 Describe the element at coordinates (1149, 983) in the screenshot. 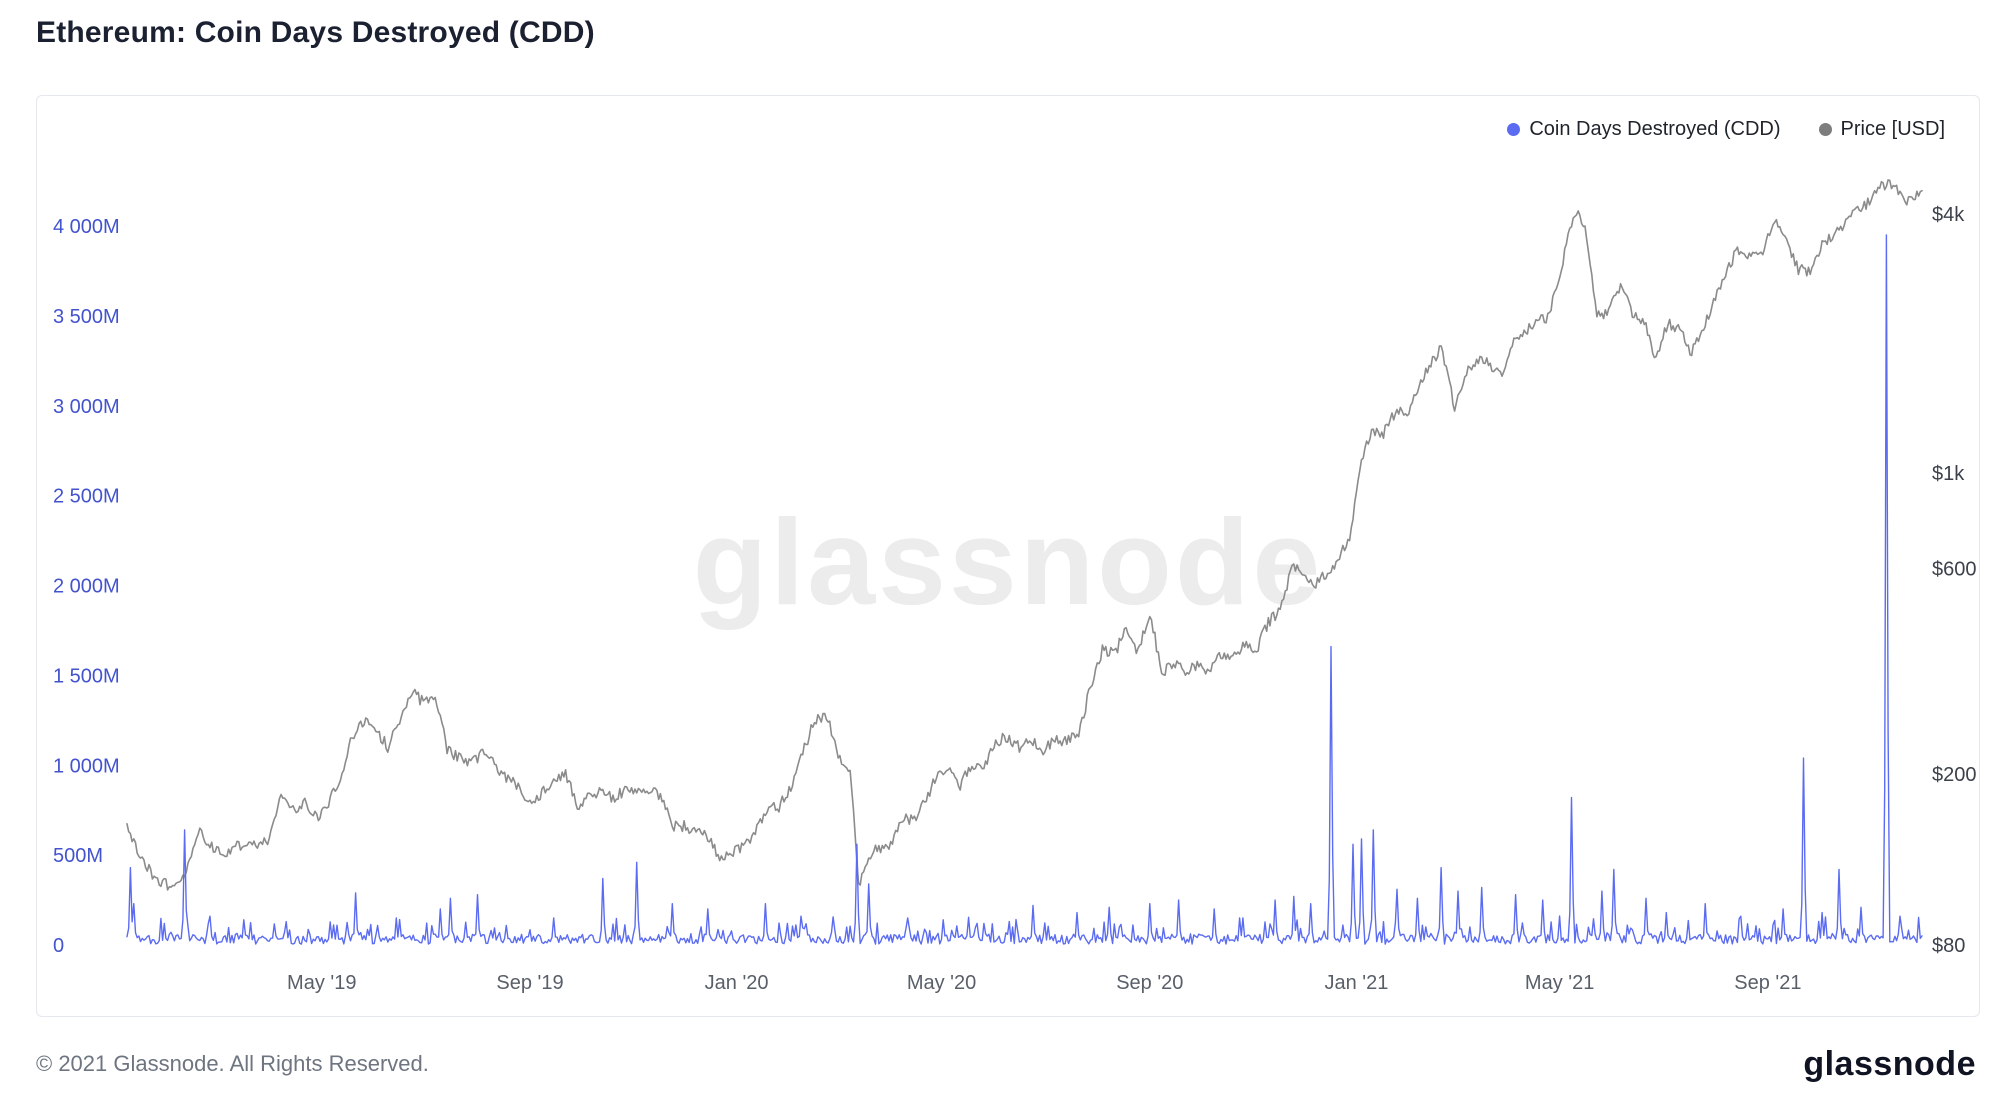

I see `x-axis-tick-label: Sep '20` at that location.